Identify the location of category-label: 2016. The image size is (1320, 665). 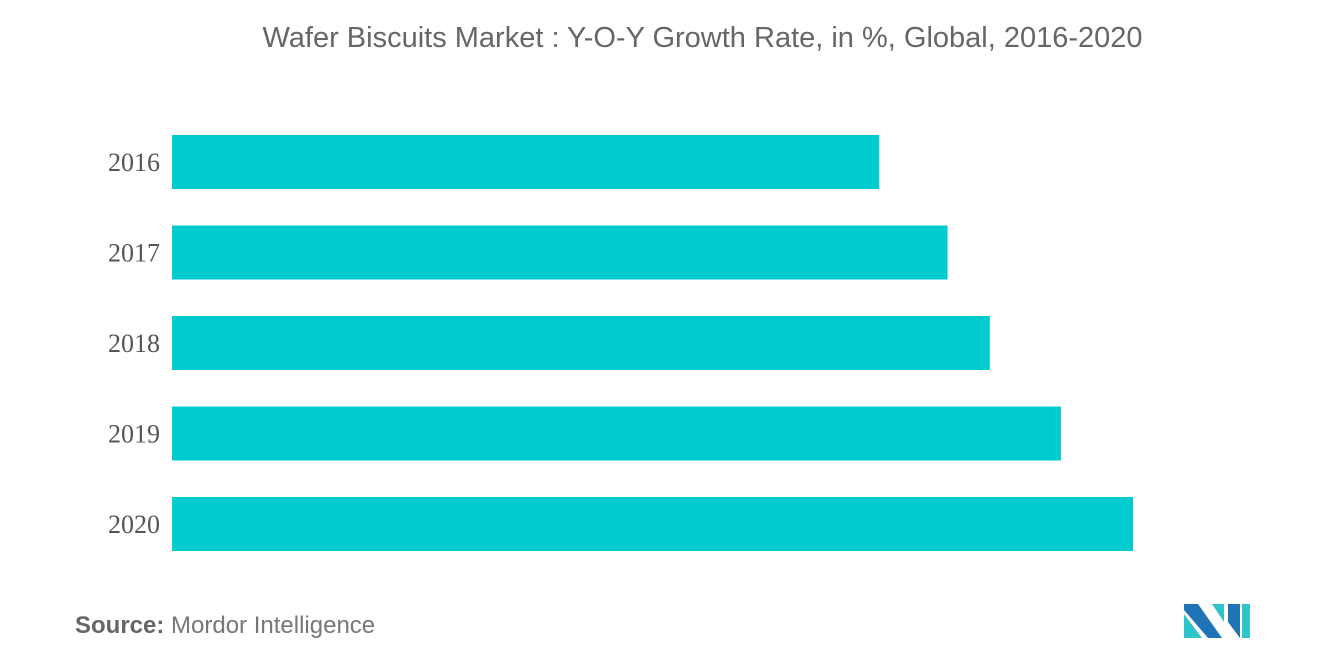
(134, 162).